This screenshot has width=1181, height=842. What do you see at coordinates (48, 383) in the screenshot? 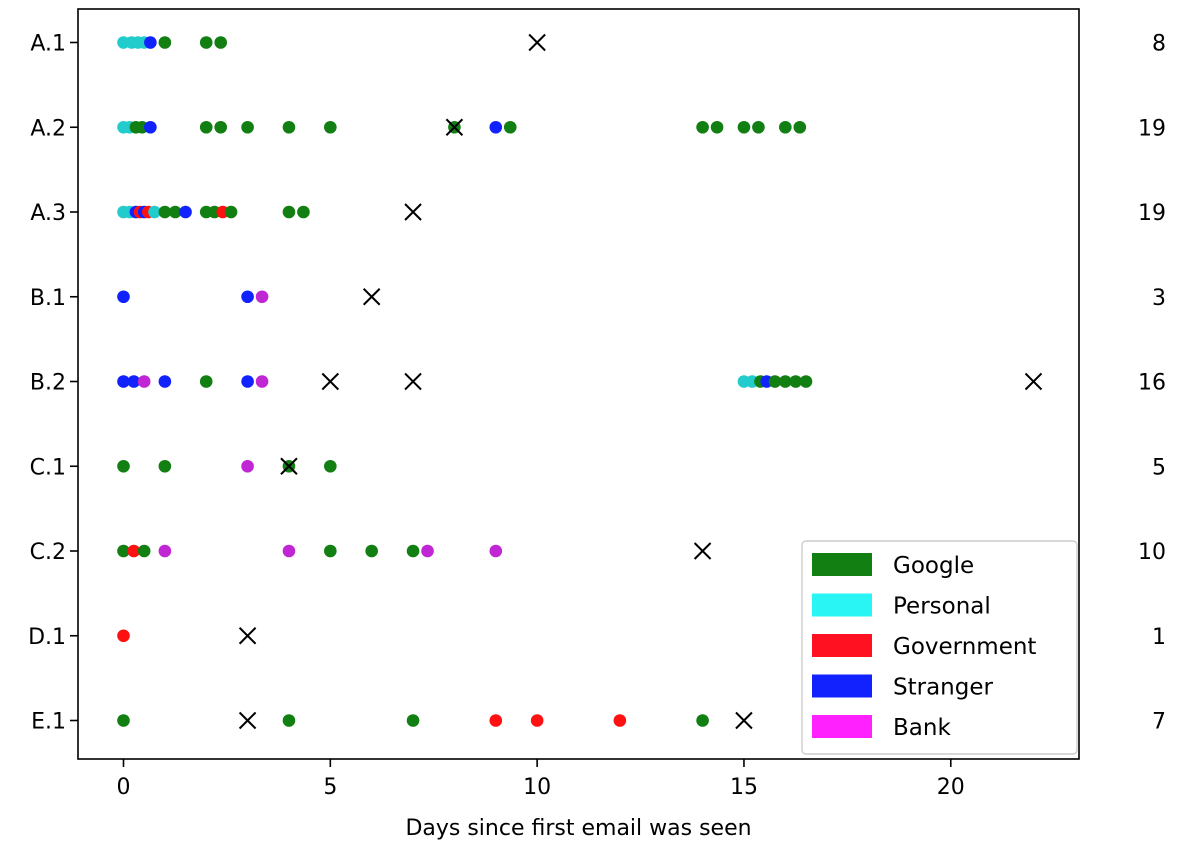
I see `y-tick-label: B.2` at bounding box center [48, 383].